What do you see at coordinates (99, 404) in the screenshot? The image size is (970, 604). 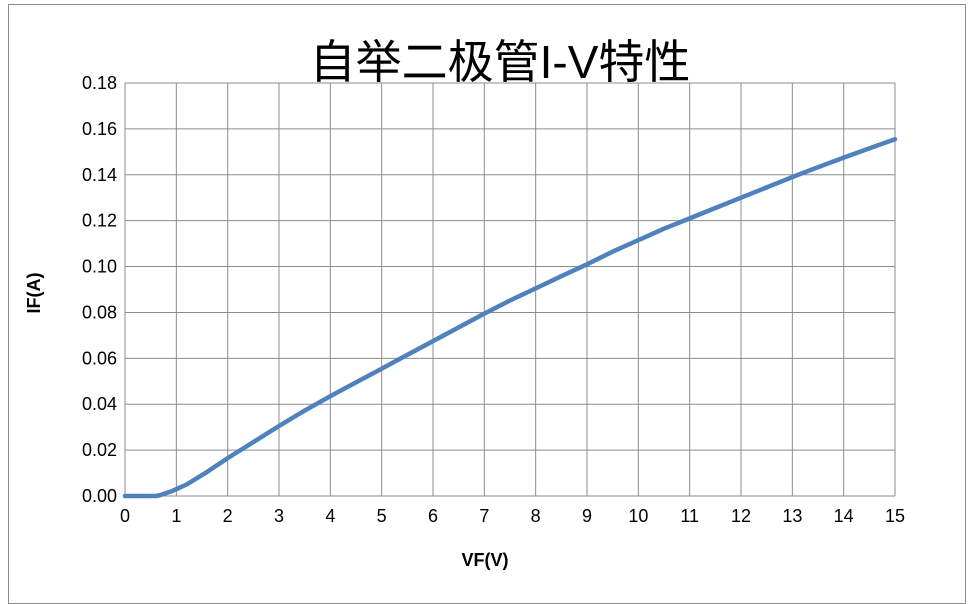 I see `y-tick-label: 0.04` at bounding box center [99, 404].